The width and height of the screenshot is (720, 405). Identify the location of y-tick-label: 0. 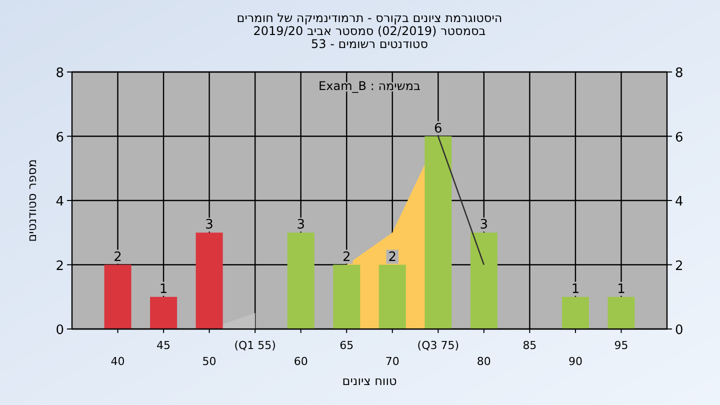
(60, 330).